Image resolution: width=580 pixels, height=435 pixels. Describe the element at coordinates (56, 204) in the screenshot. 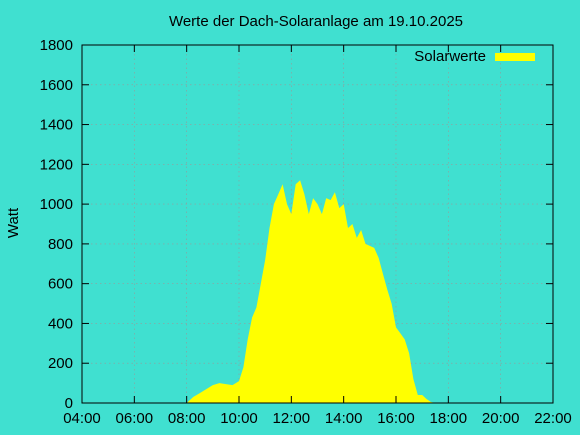

I see `y-tick-label: 1000` at that location.